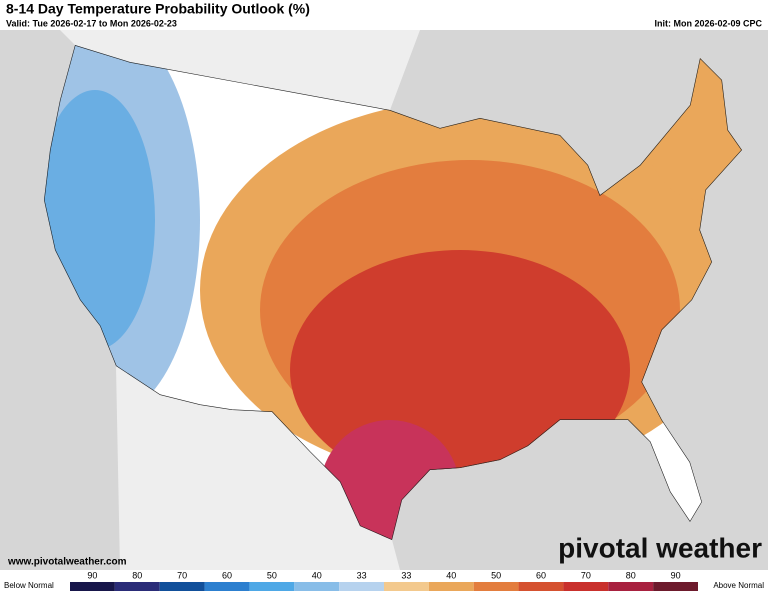 The height and width of the screenshot is (598, 768). What do you see at coordinates (738, 585) in the screenshot?
I see `legend-above-label: Above Normal` at bounding box center [738, 585].